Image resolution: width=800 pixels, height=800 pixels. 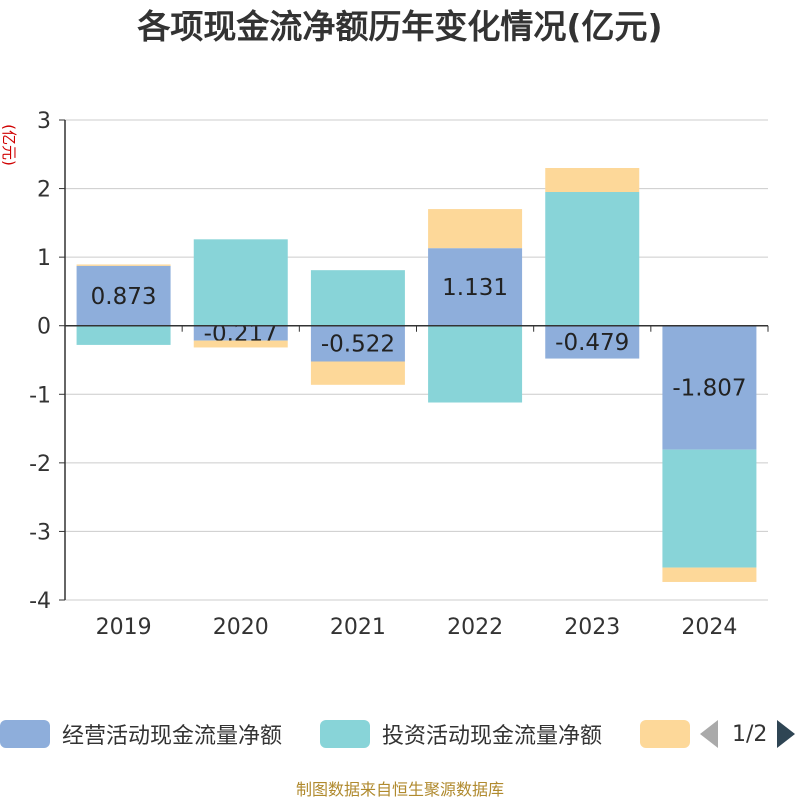 I want to click on bar-3-2022, so click(x=475, y=229).